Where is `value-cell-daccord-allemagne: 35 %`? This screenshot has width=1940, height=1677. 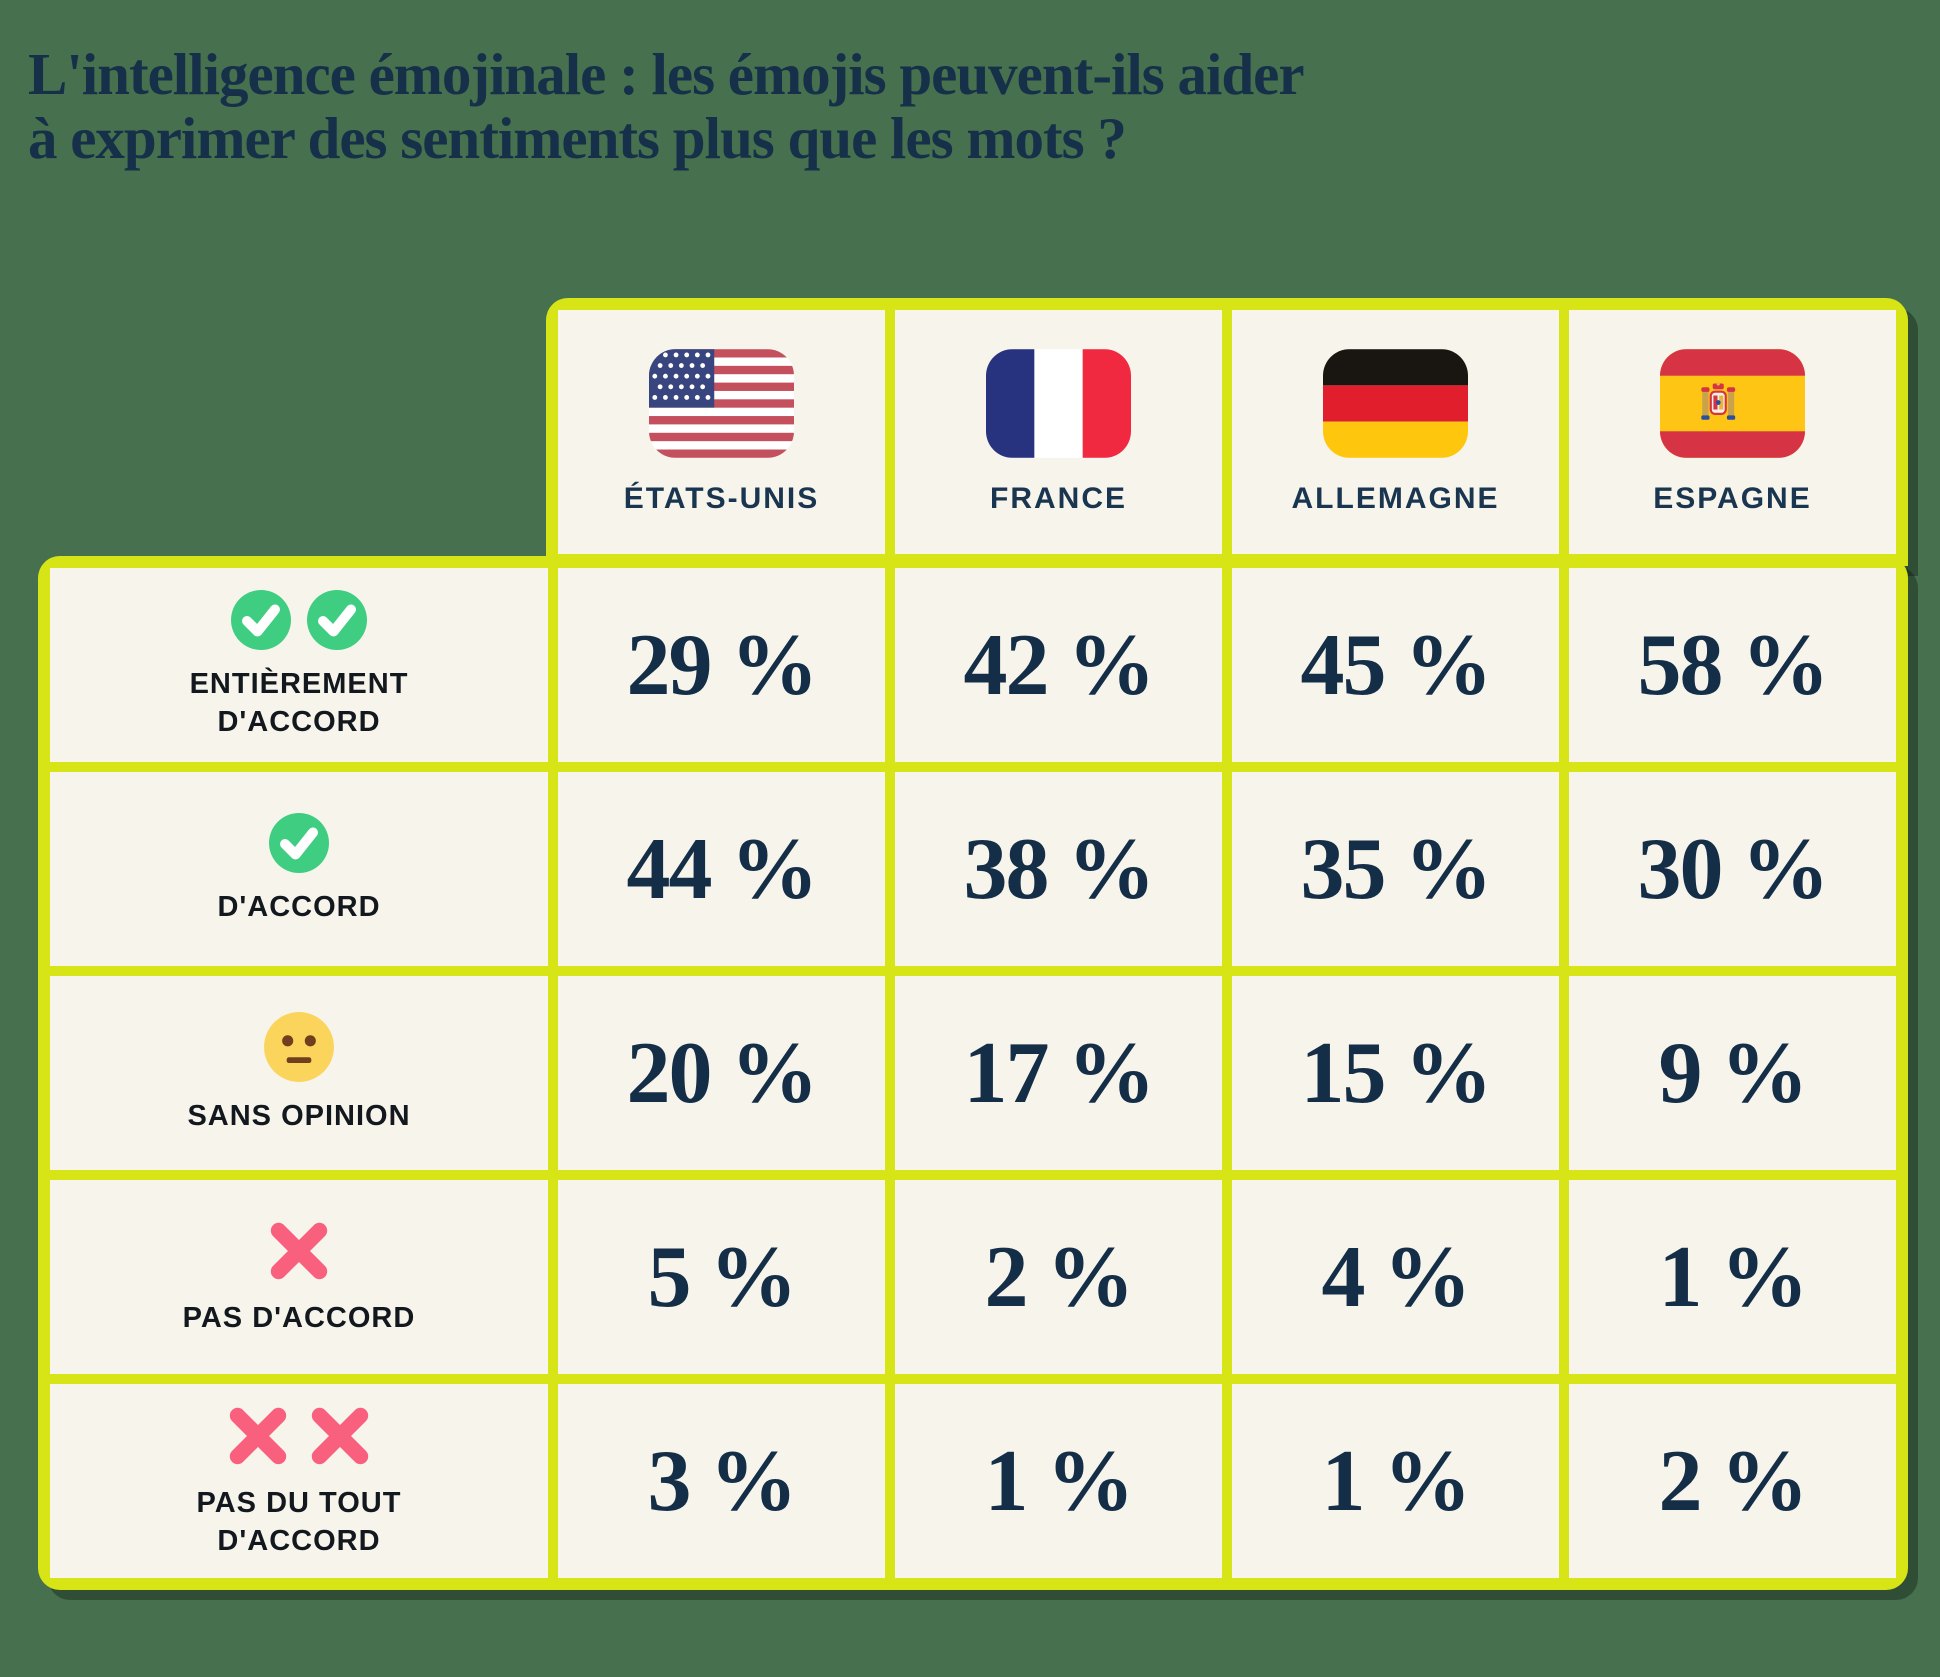 value-cell-daccord-allemagne: 35 % is located at coordinates (1395, 869).